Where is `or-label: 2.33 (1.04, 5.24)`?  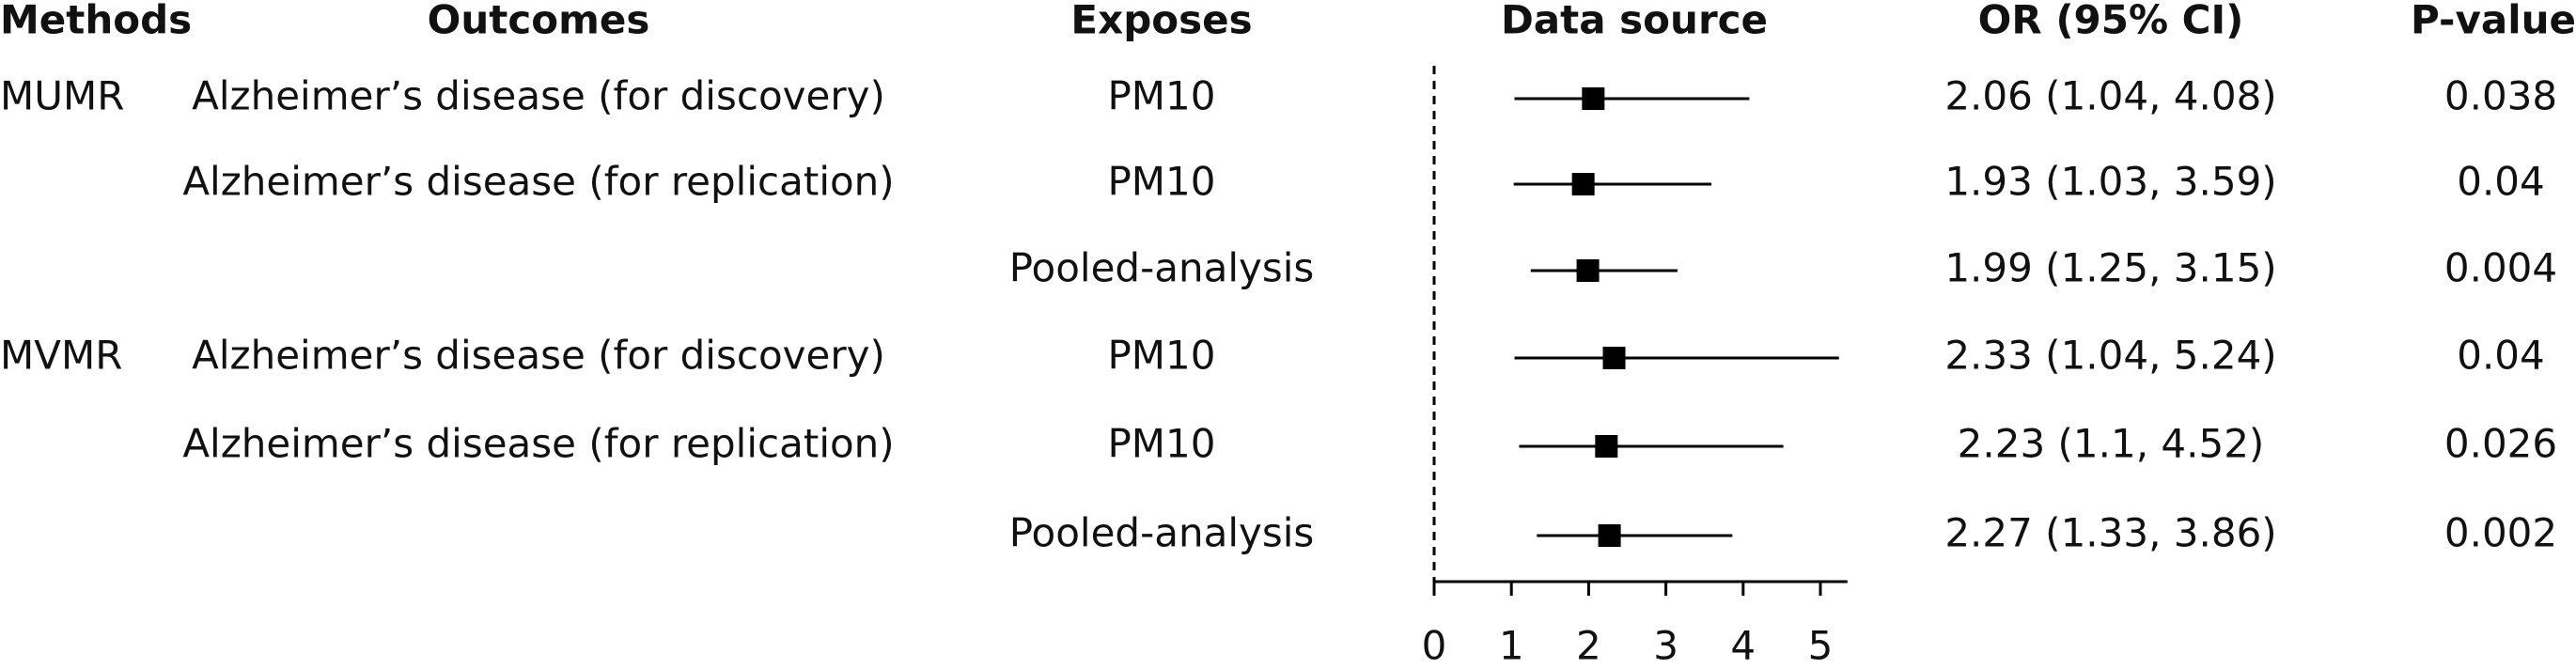 or-label: 2.33 (1.04, 5.24) is located at coordinates (2110, 356).